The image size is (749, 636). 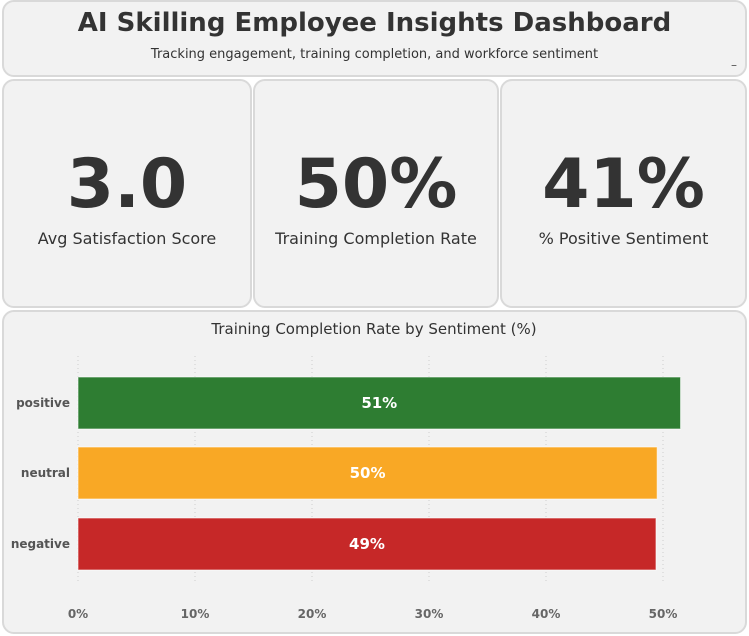 What do you see at coordinates (623, 238) in the screenshot?
I see `kpi-label: % Positive Sentiment` at bounding box center [623, 238].